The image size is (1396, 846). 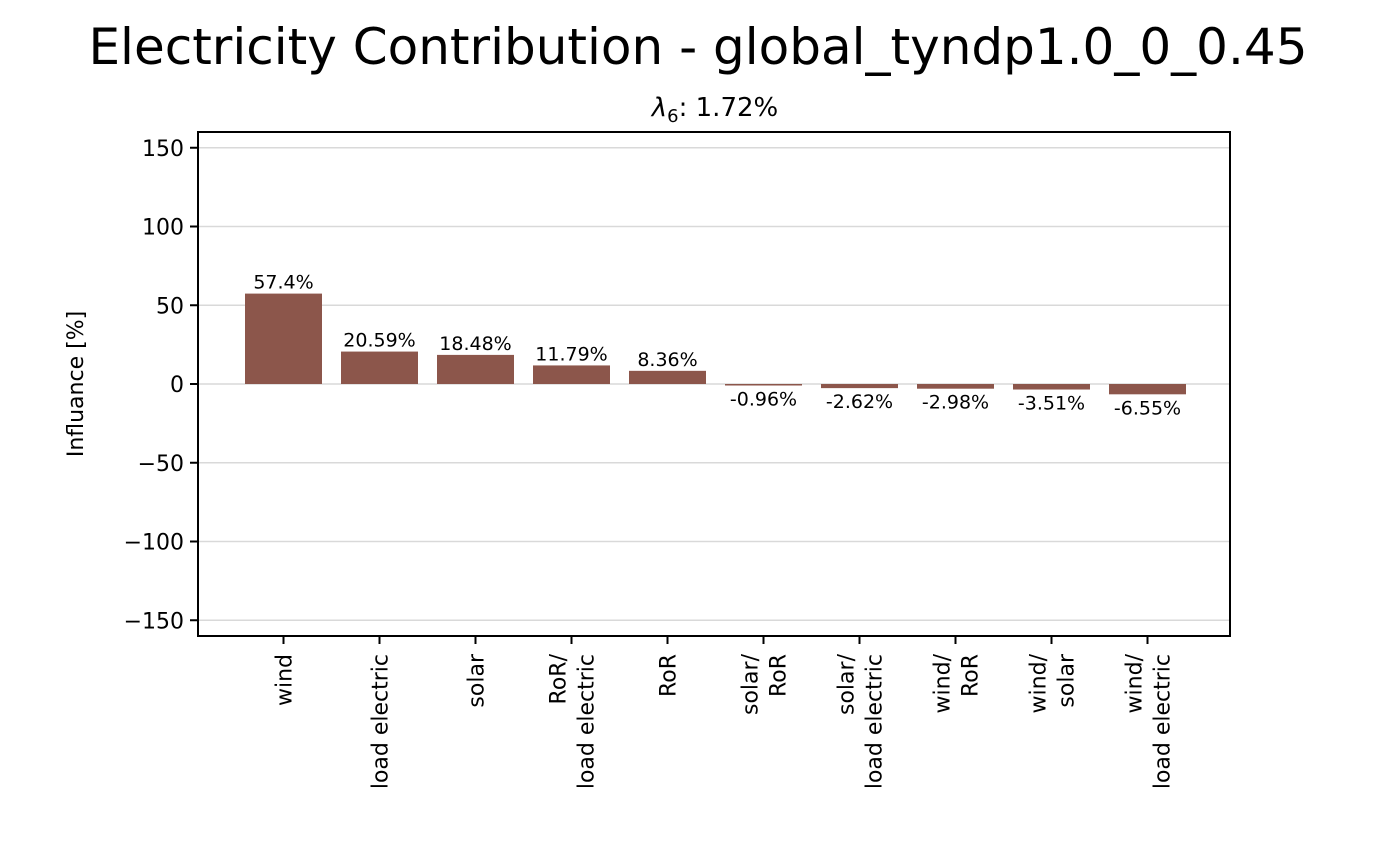 What do you see at coordinates (955, 403) in the screenshot?
I see `bar-value-label: -2.98%` at bounding box center [955, 403].